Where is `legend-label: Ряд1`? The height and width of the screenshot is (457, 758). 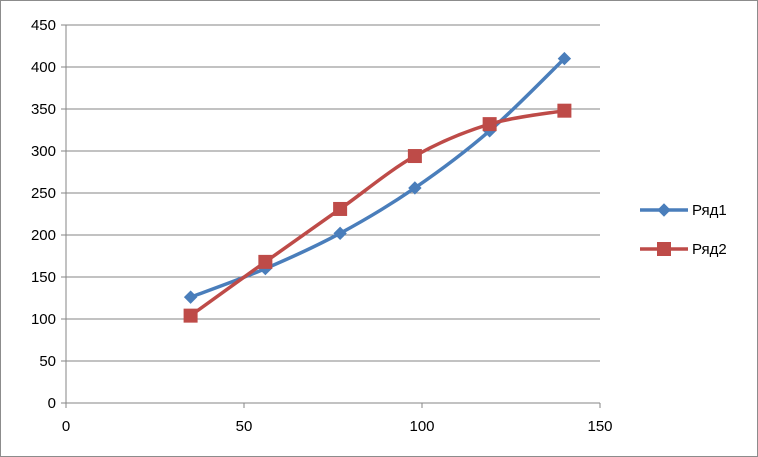
legend-label: Ряд1 is located at coordinates (709, 210).